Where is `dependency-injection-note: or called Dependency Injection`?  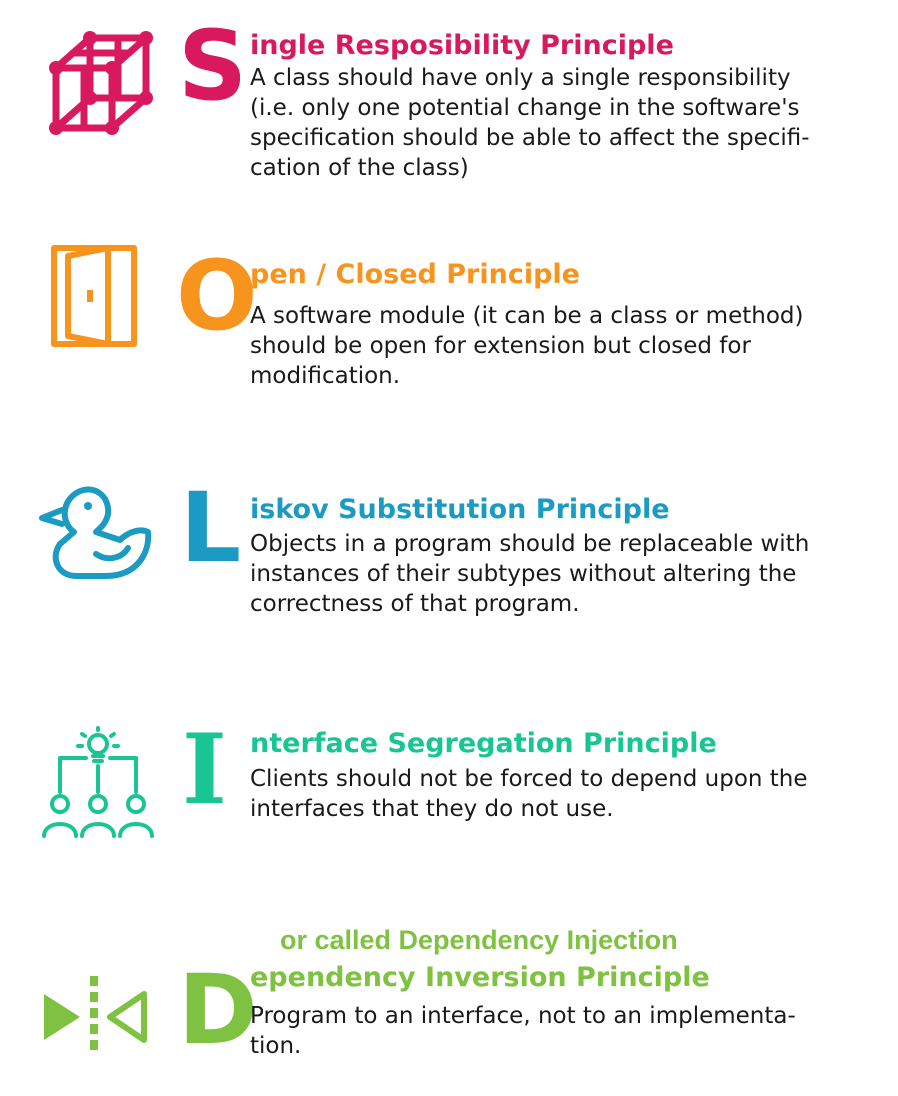
dependency-injection-note: or called Dependency Injection is located at coordinates (479, 940).